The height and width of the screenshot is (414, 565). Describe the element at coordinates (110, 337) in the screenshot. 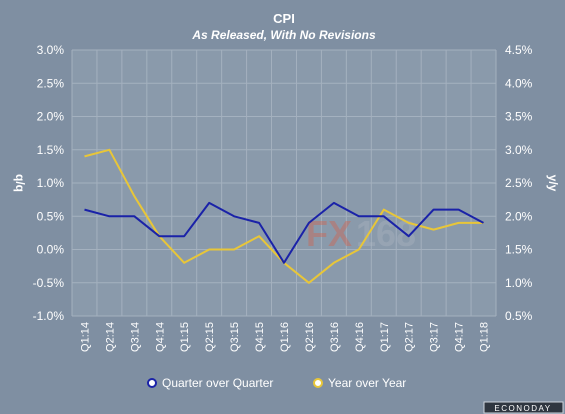

I see `x-tick-label: Q2:14` at that location.